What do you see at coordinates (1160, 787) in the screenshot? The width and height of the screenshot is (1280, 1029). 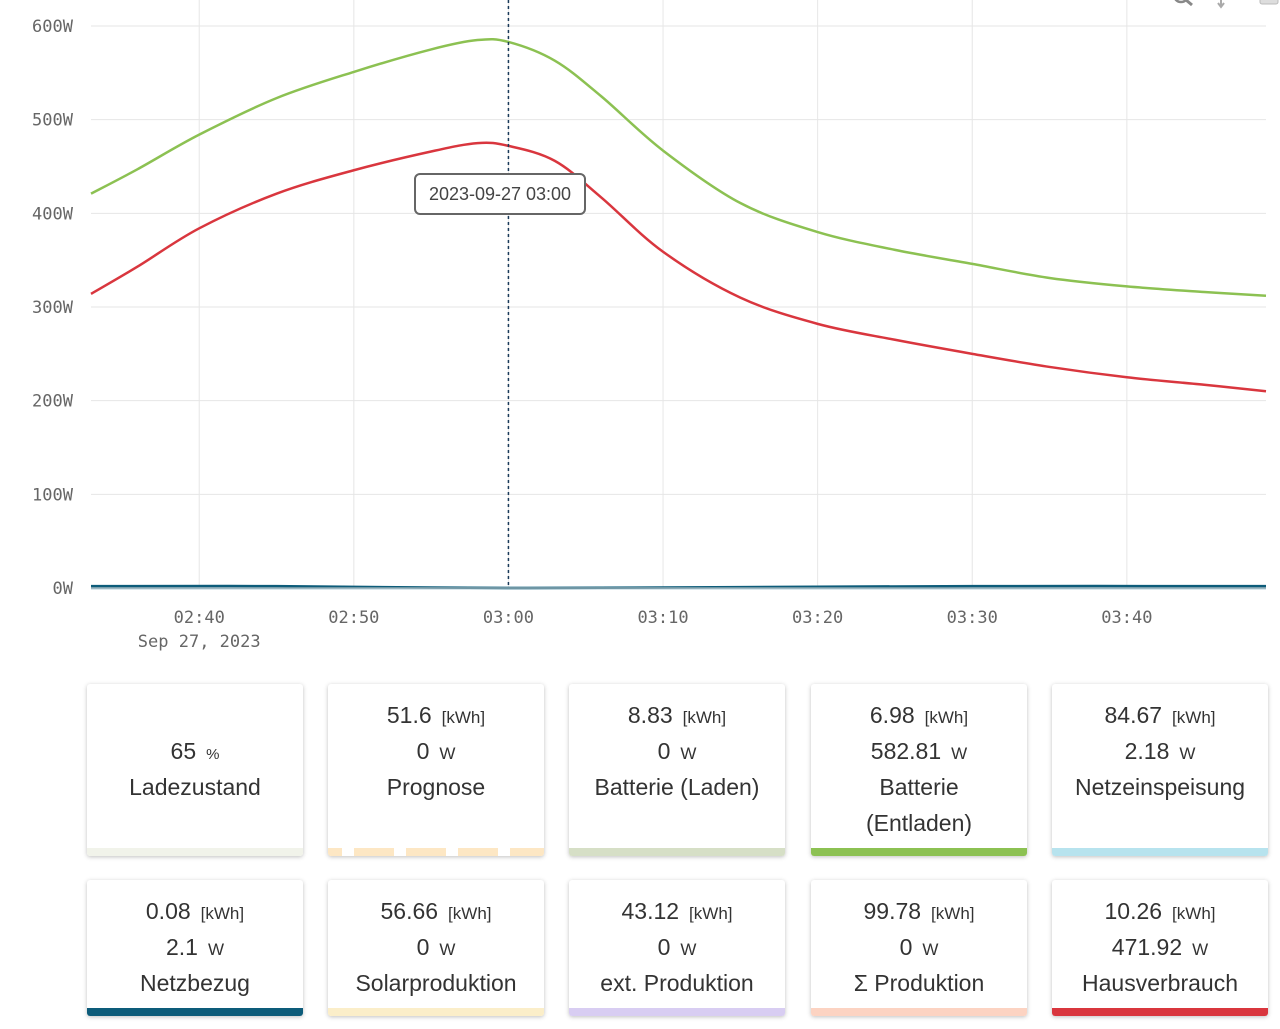 I see `card-label: Netzeinspeisung` at bounding box center [1160, 787].